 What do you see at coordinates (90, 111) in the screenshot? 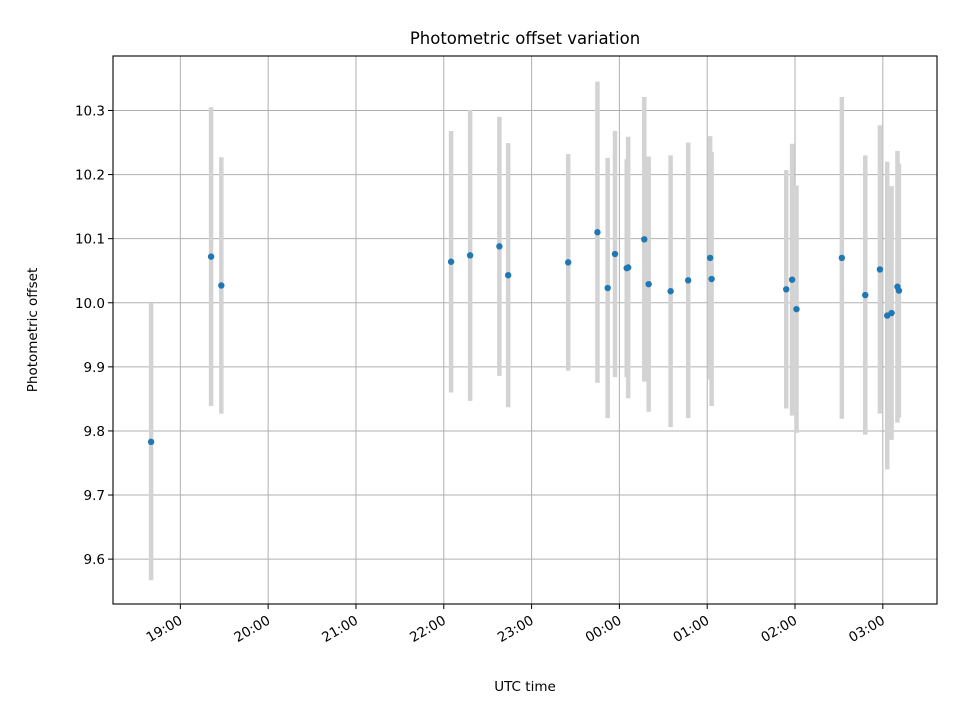
I see `y-tick-label: 10.3` at bounding box center [90, 111].